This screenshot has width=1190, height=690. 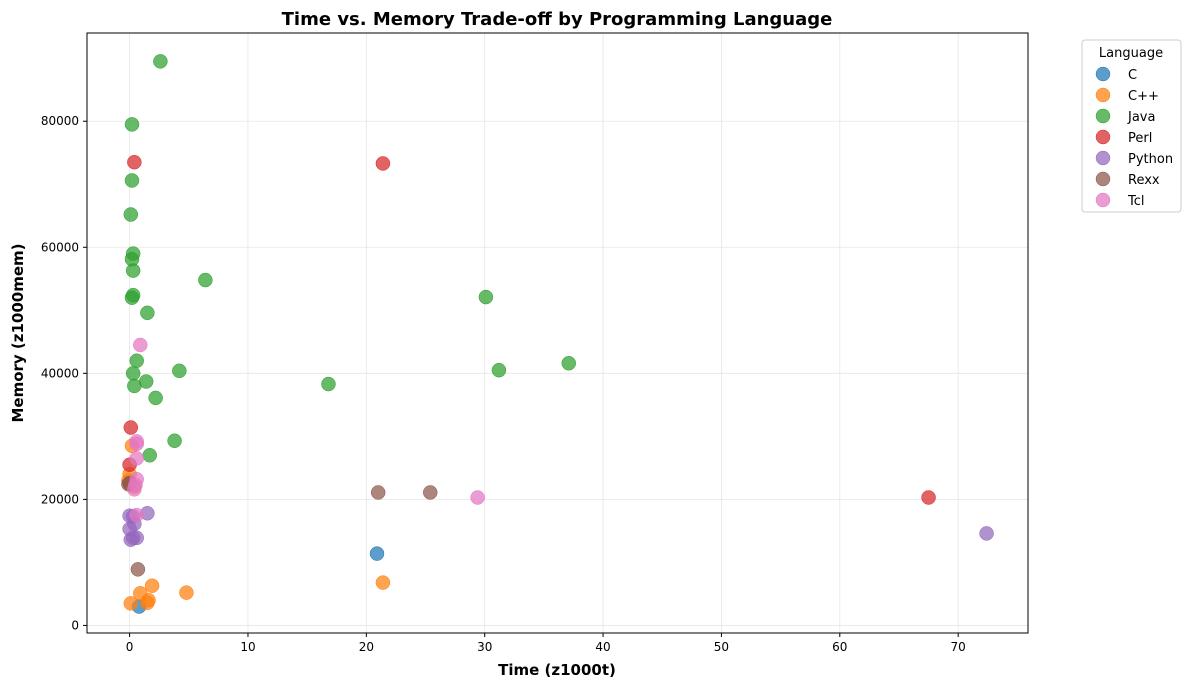 I want to click on x-tick-label: 60, so click(x=839, y=647).